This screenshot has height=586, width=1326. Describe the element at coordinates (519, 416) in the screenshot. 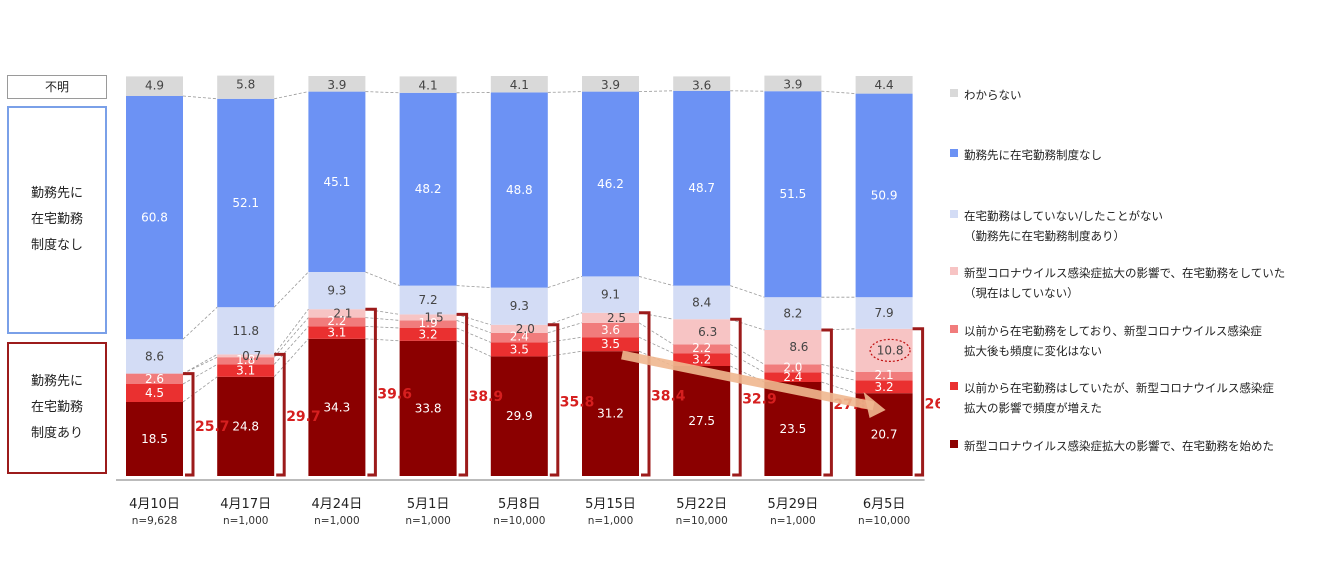

I see `value-label-0-4: 29.9` at that location.